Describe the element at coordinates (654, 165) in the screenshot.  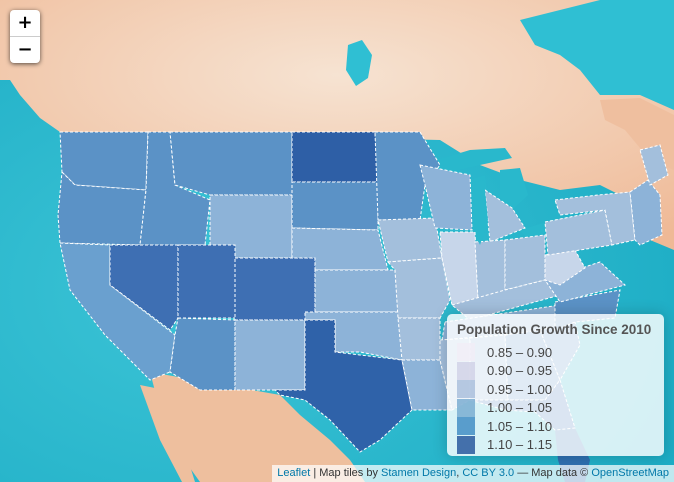
I see `state-maine` at that location.